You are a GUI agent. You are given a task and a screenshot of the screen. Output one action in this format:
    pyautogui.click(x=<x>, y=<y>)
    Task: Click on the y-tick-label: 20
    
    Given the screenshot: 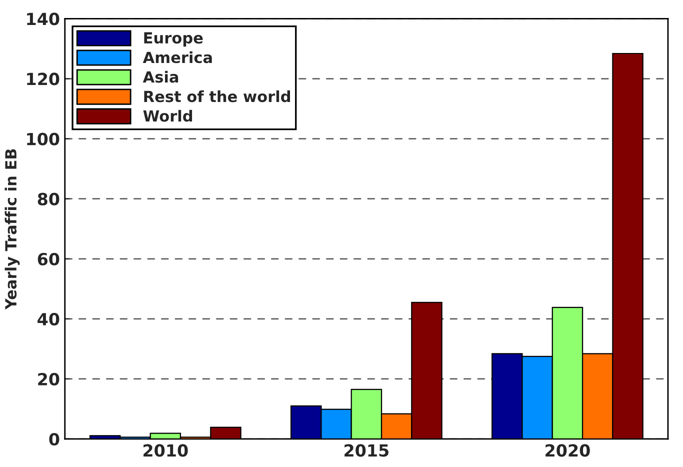 What is the action you would take?
    pyautogui.click(x=49, y=379)
    